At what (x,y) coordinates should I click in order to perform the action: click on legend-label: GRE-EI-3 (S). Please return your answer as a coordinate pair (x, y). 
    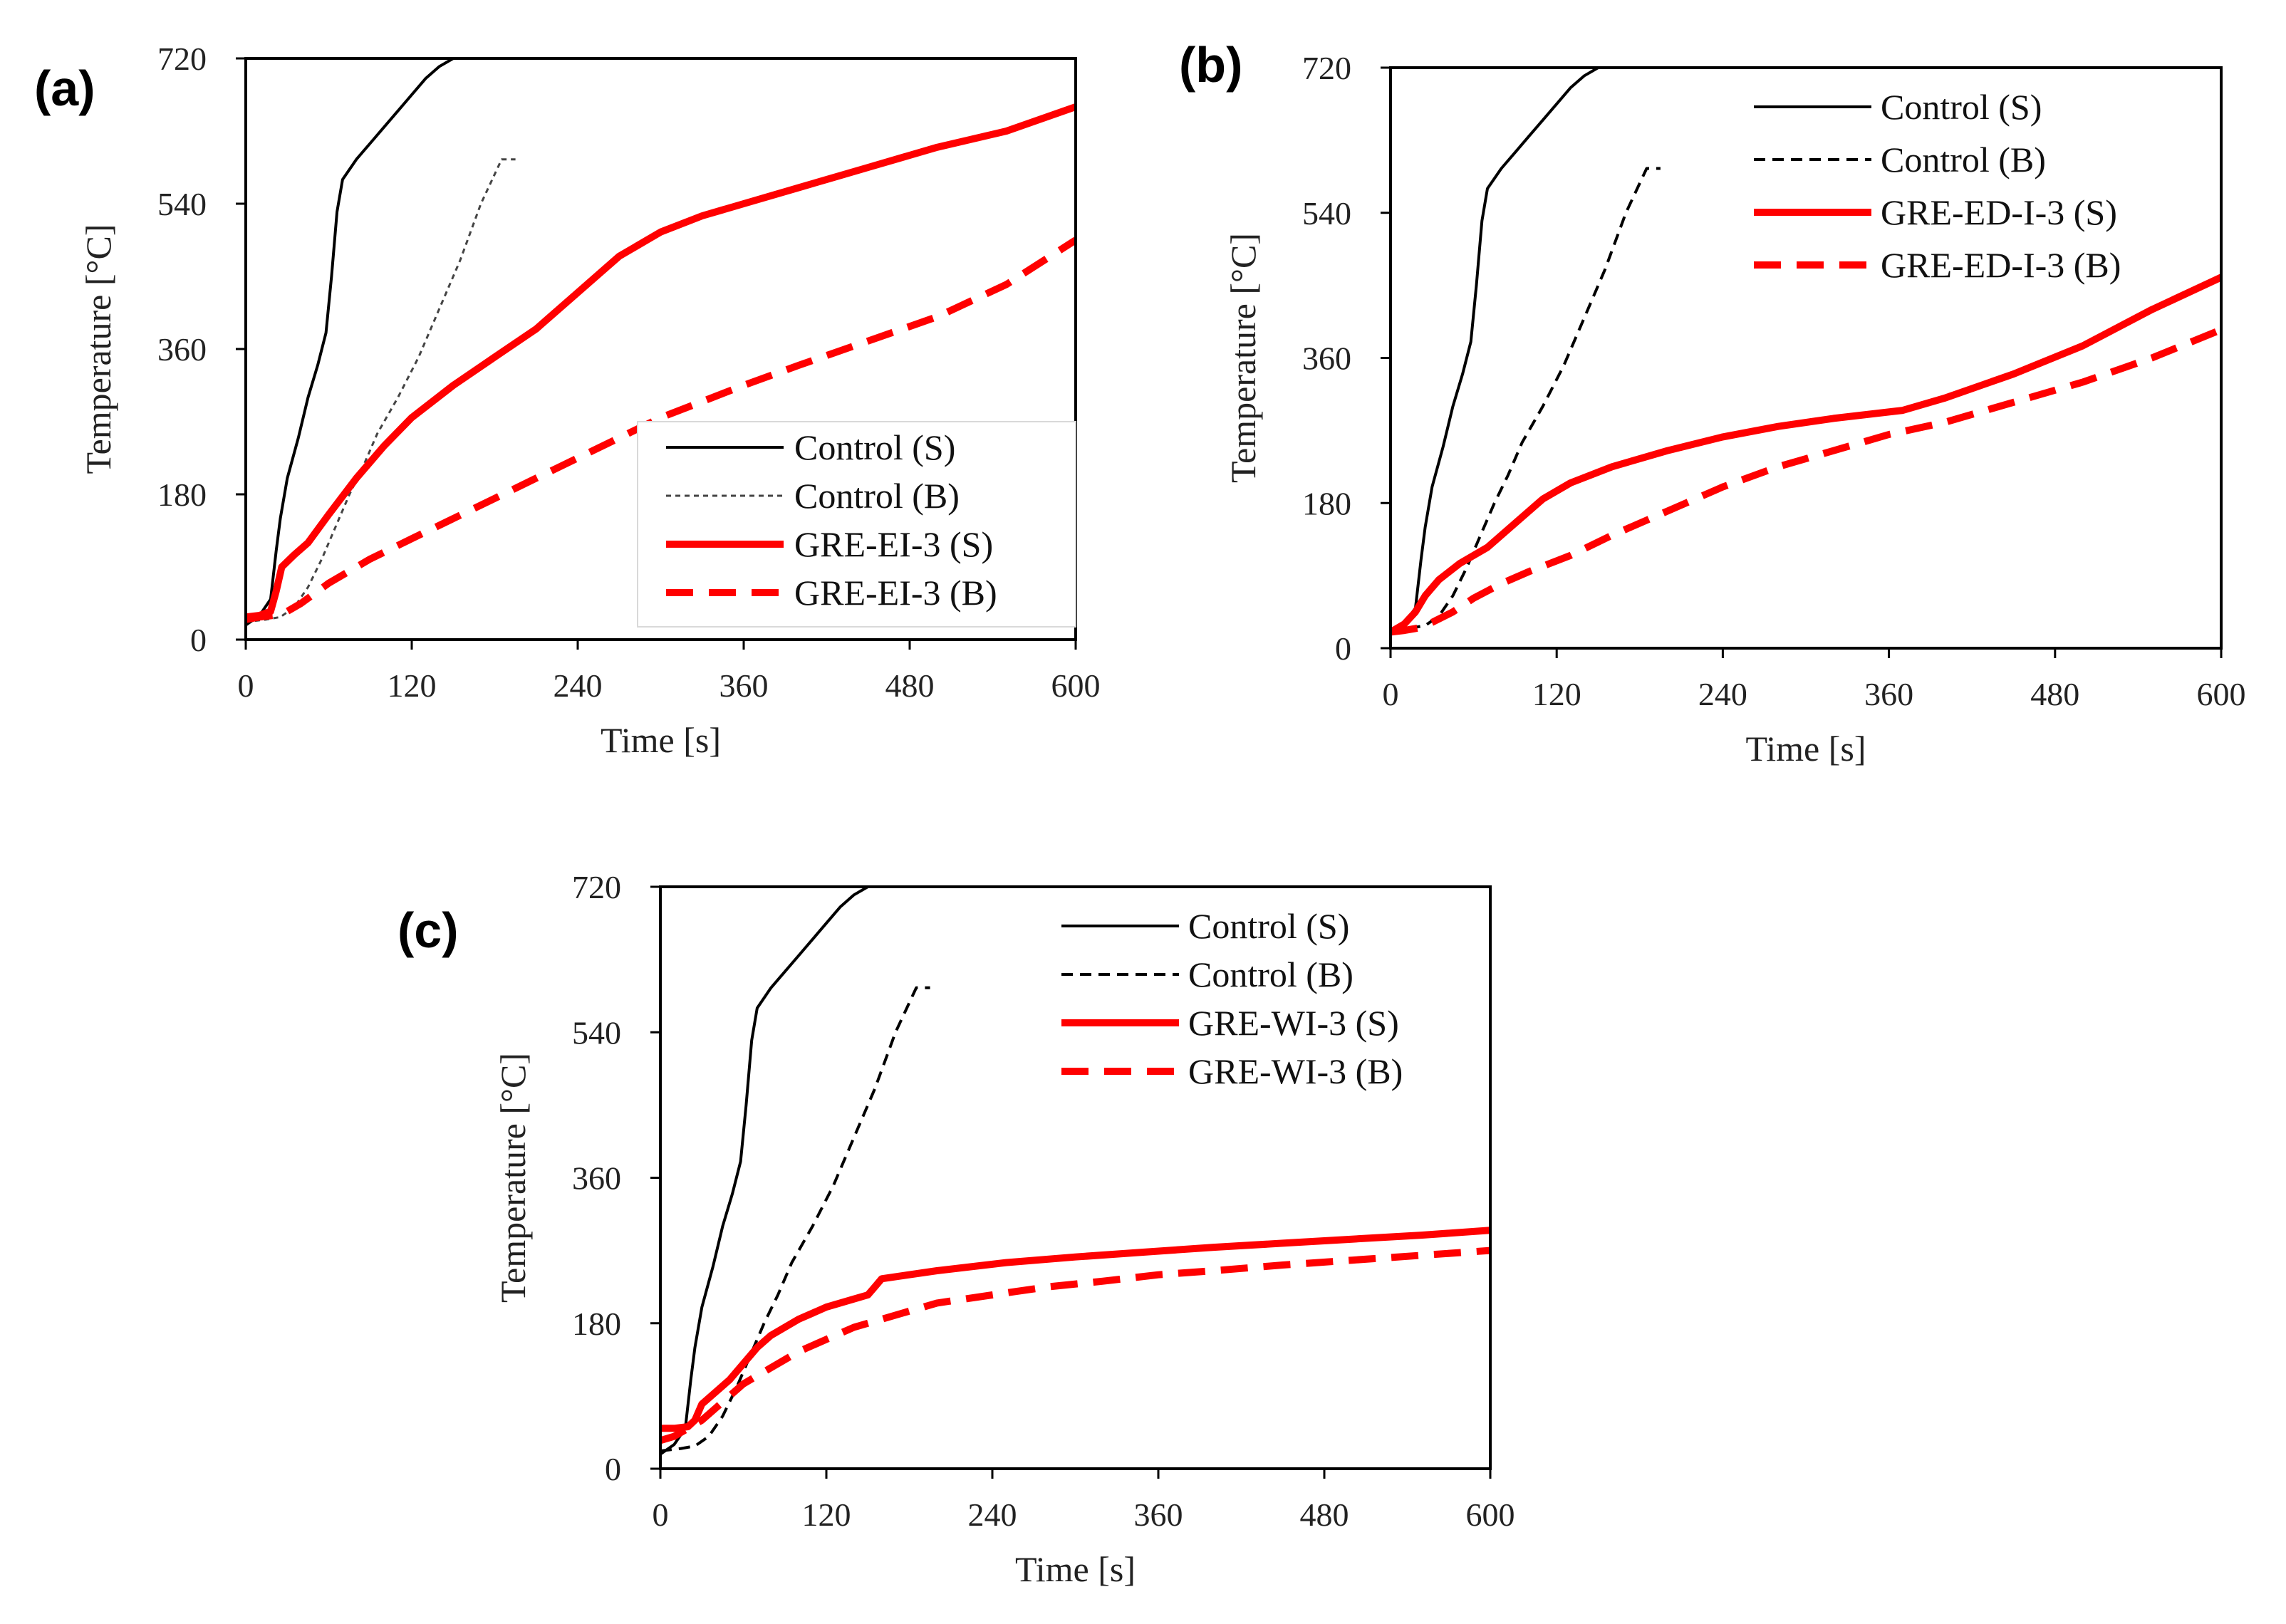
    Looking at the image, I should click on (893, 544).